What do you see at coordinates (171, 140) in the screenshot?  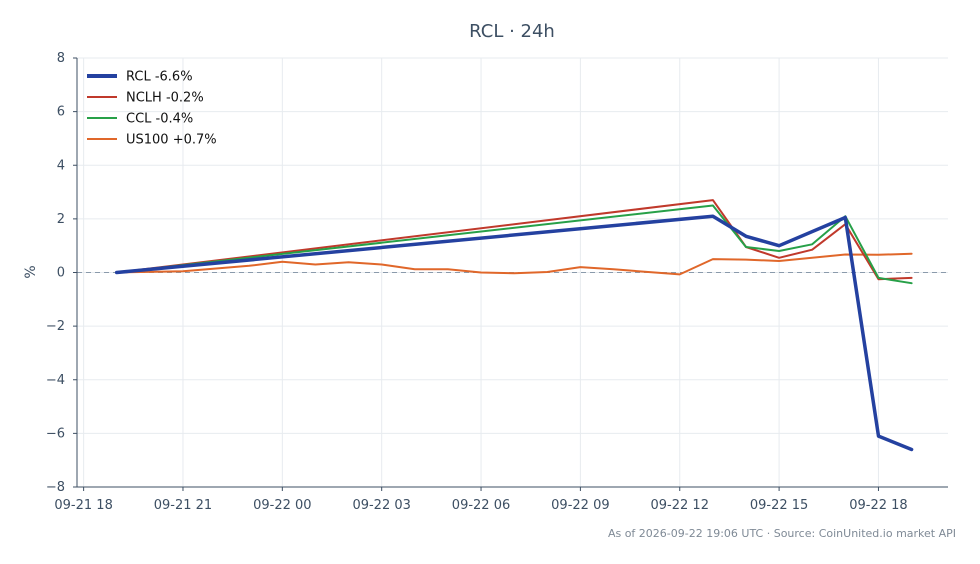 I see `legend-label-3: US100 +0.7%` at bounding box center [171, 140].